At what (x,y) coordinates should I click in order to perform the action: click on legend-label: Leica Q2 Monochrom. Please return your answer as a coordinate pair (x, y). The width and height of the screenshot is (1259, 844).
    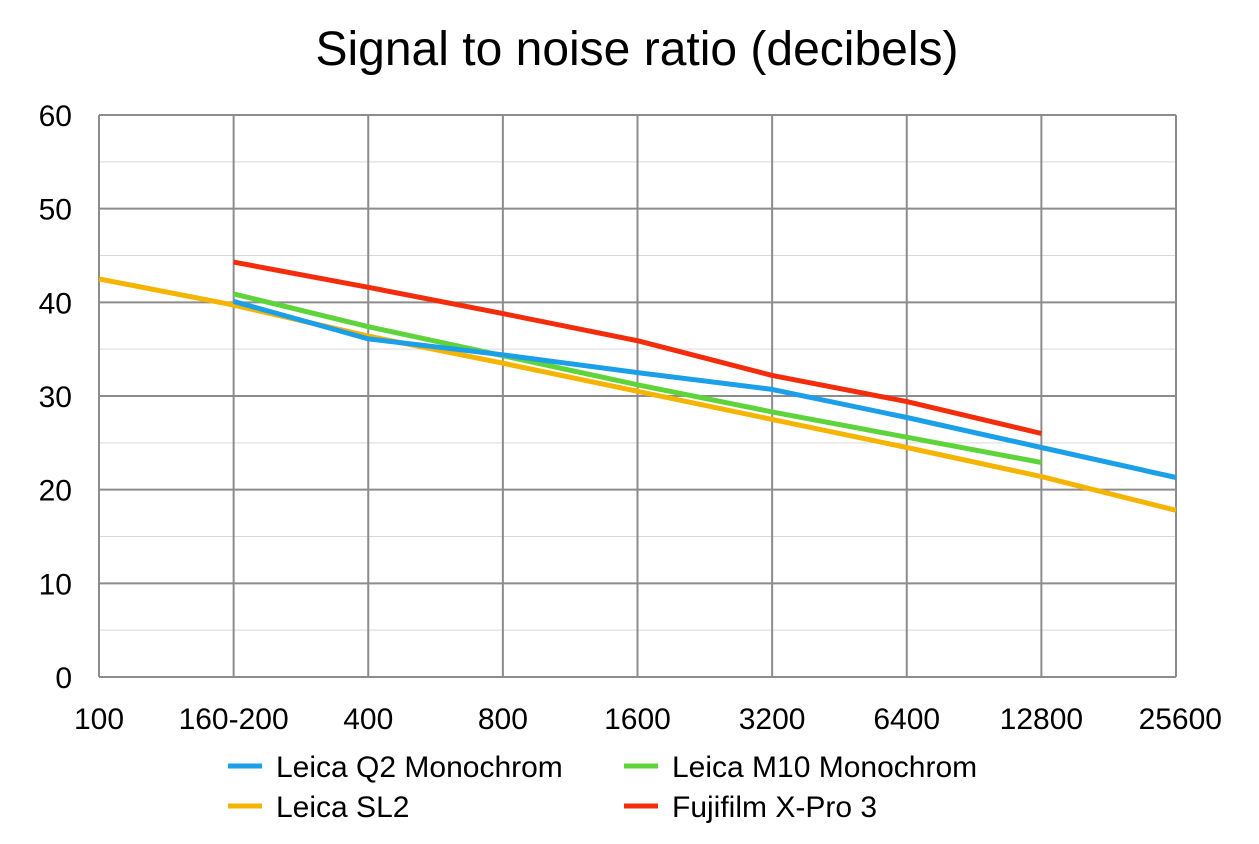
    Looking at the image, I should click on (419, 767).